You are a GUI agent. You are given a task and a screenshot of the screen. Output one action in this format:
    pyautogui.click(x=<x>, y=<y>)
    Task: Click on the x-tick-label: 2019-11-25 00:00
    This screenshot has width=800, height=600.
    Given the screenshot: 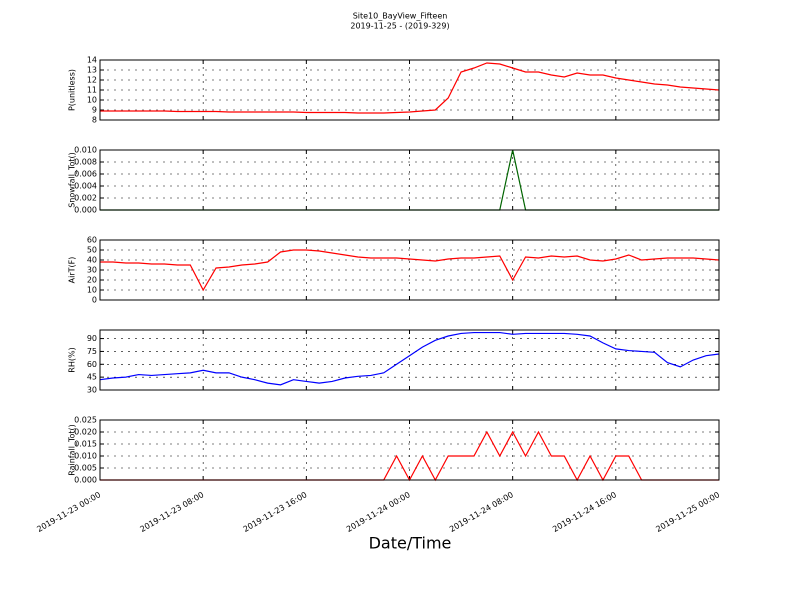 What is the action you would take?
    pyautogui.click(x=687, y=512)
    